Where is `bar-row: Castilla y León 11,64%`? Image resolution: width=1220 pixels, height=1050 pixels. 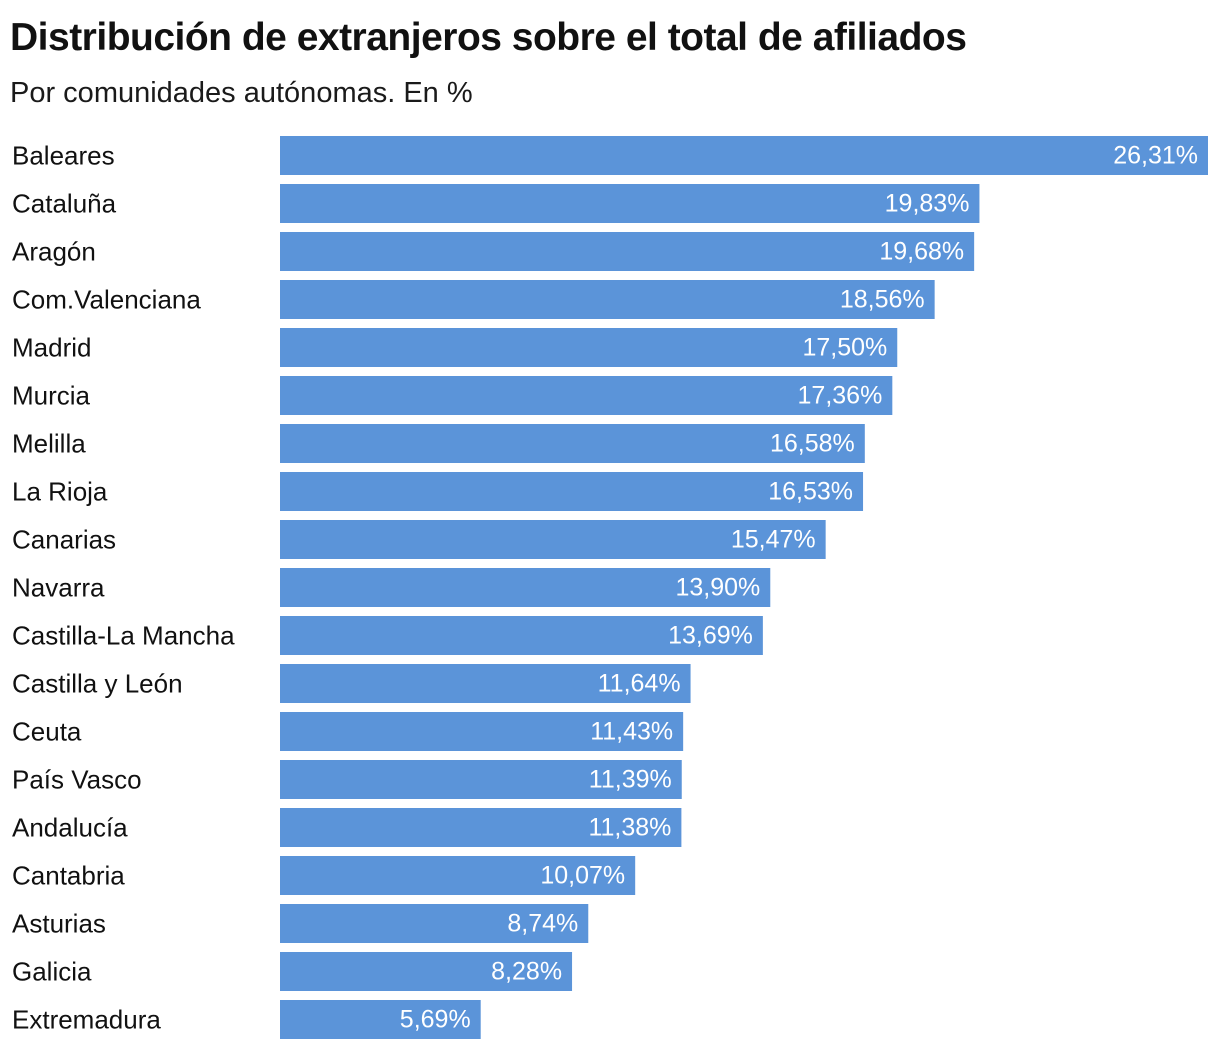 bar-row: Castilla y León 11,64% is located at coordinates (351, 683).